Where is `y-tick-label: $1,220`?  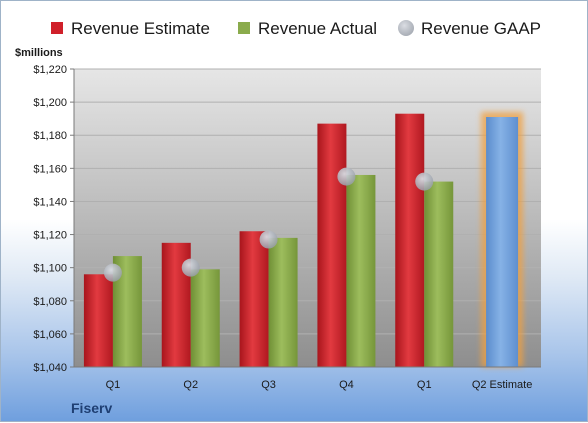 y-tick-label: $1,220 is located at coordinates (50, 70).